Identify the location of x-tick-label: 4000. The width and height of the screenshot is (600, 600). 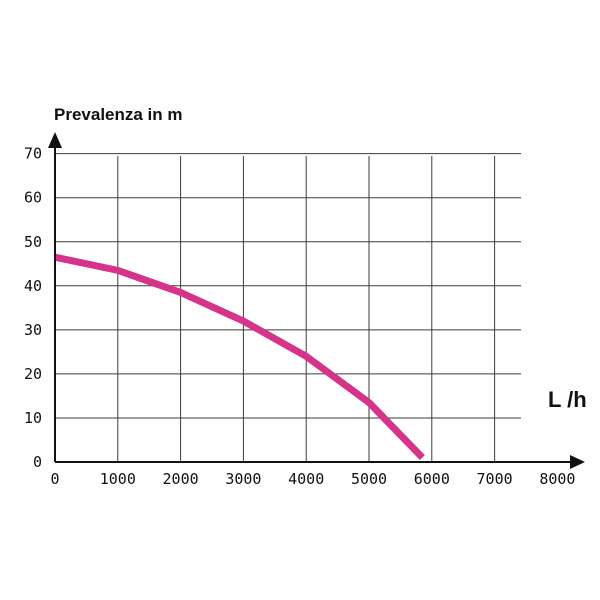
(306, 479).